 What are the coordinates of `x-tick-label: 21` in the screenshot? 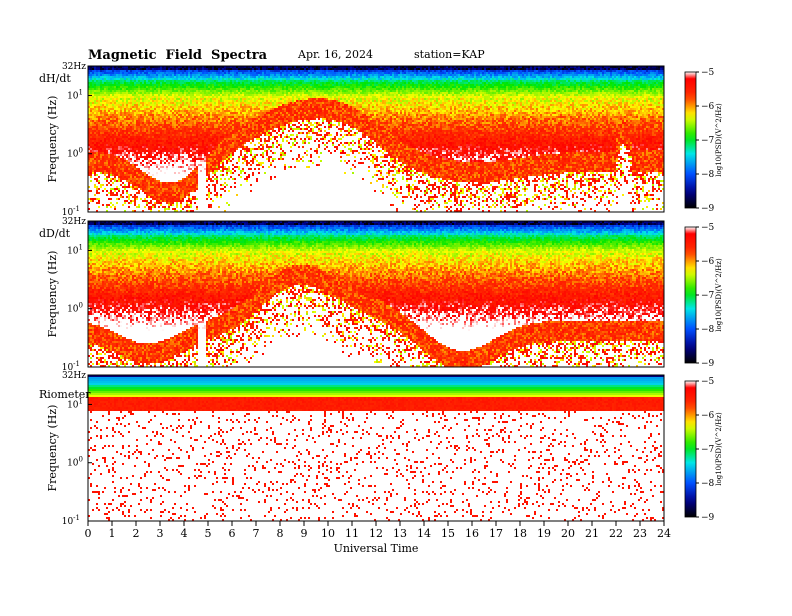 It's located at (592, 533).